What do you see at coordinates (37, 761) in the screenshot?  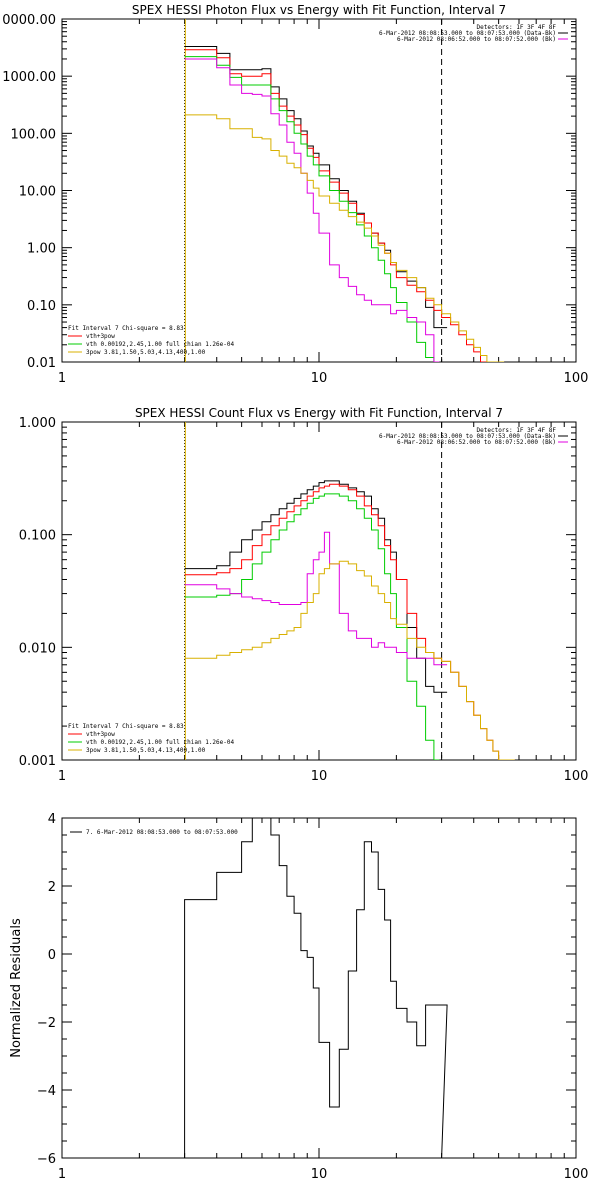 I see `y-tick-label: 0.001` at bounding box center [37, 761].